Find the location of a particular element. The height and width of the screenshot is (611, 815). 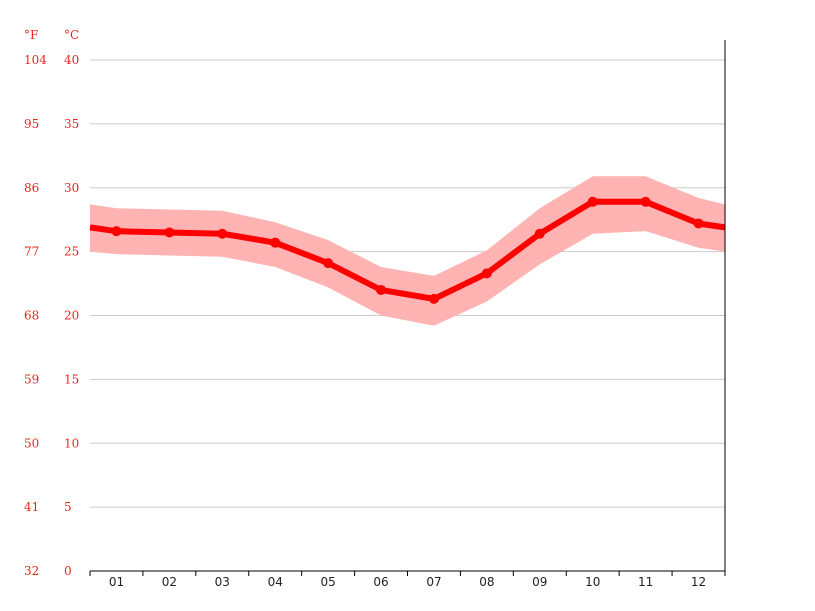

y-tick-label-fahrenheit: 50 is located at coordinates (31, 443).